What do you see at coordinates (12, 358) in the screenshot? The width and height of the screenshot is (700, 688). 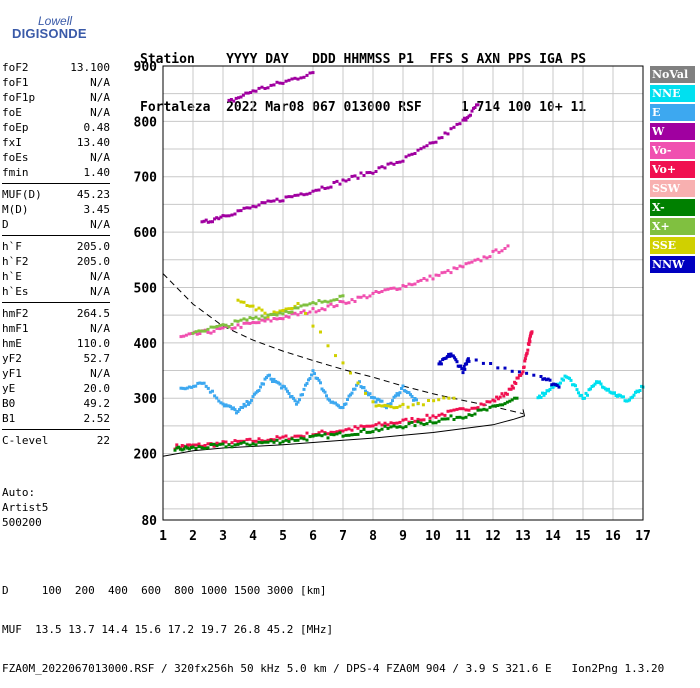 I see `param-label: yF2` at bounding box center [12, 358].